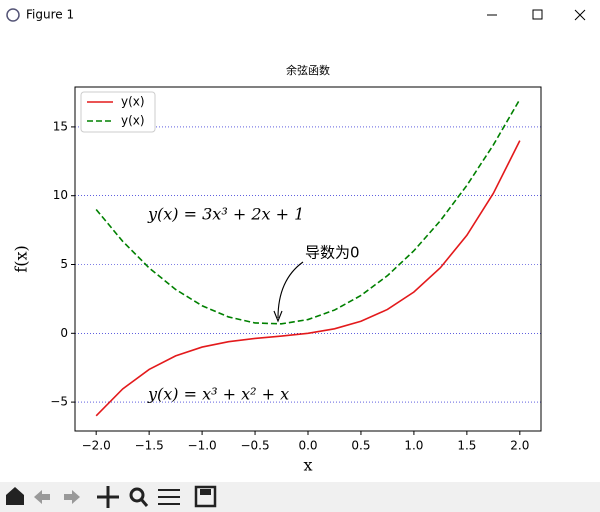 The width and height of the screenshot is (600, 512). What do you see at coordinates (205, 492) in the screenshot?
I see `save-icon-part` at bounding box center [205, 492].